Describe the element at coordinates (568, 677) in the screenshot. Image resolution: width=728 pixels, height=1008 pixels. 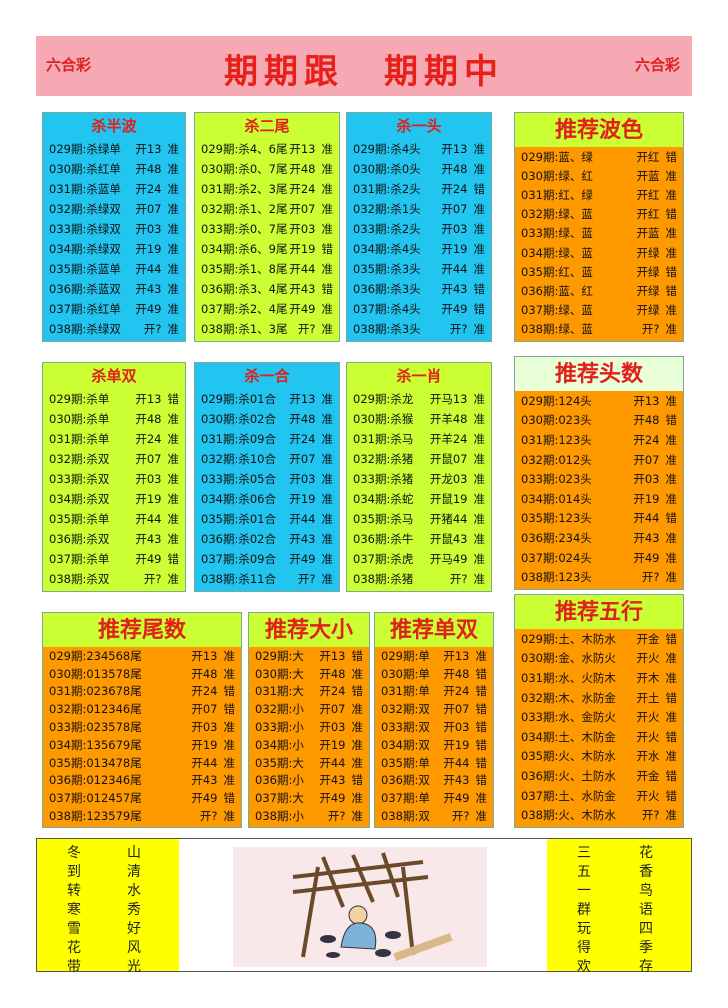
I see `pick: 031期:水、火防木` at that location.